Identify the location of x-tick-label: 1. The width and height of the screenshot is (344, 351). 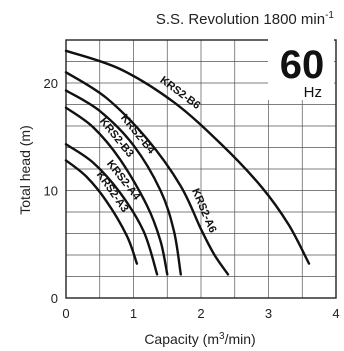
(133, 313).